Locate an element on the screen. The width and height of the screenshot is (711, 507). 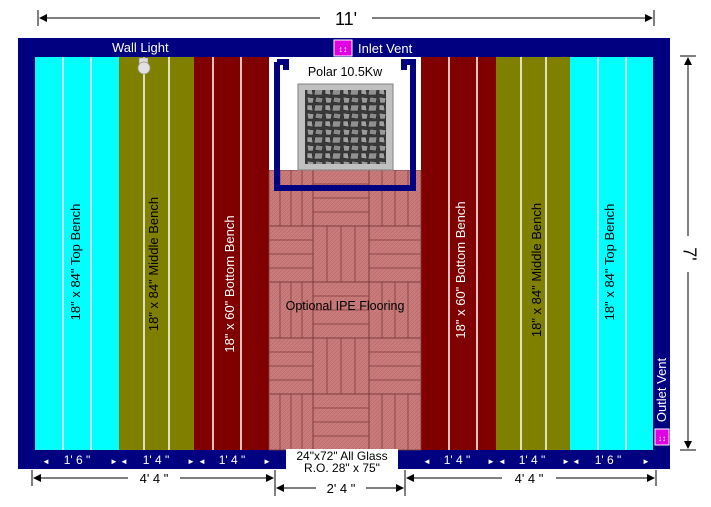
center-section-dimension: 2' 4 " is located at coordinates (341, 488).